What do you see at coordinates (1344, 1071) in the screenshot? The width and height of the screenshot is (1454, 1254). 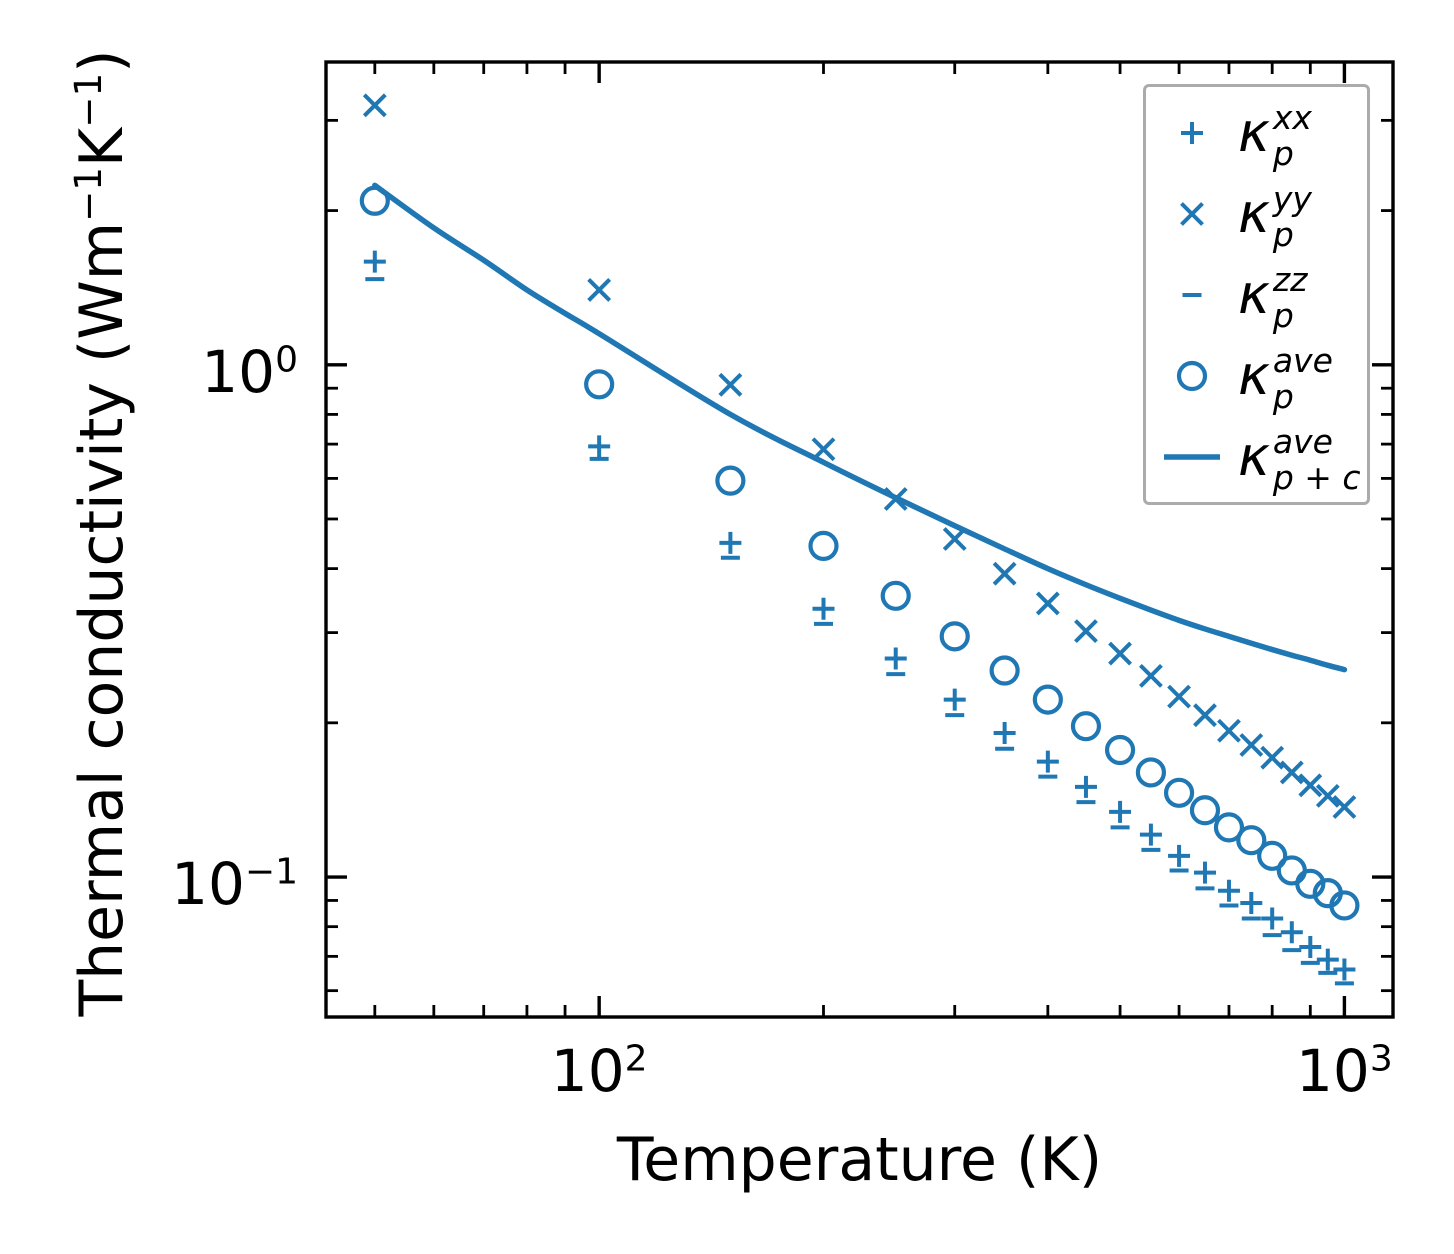 I see `x-tick-label: 103` at bounding box center [1344, 1071].